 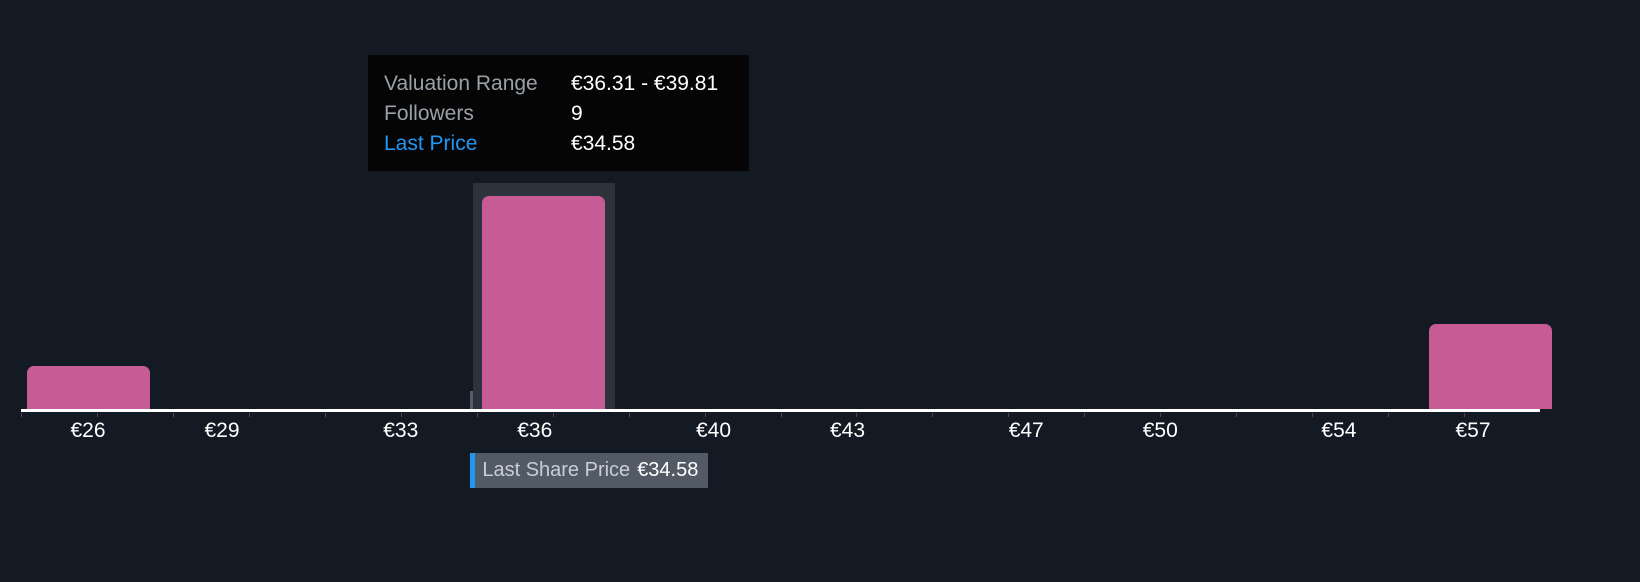 I want to click on last-share-price-label-text: Last Share Price, so click(x=556, y=470).